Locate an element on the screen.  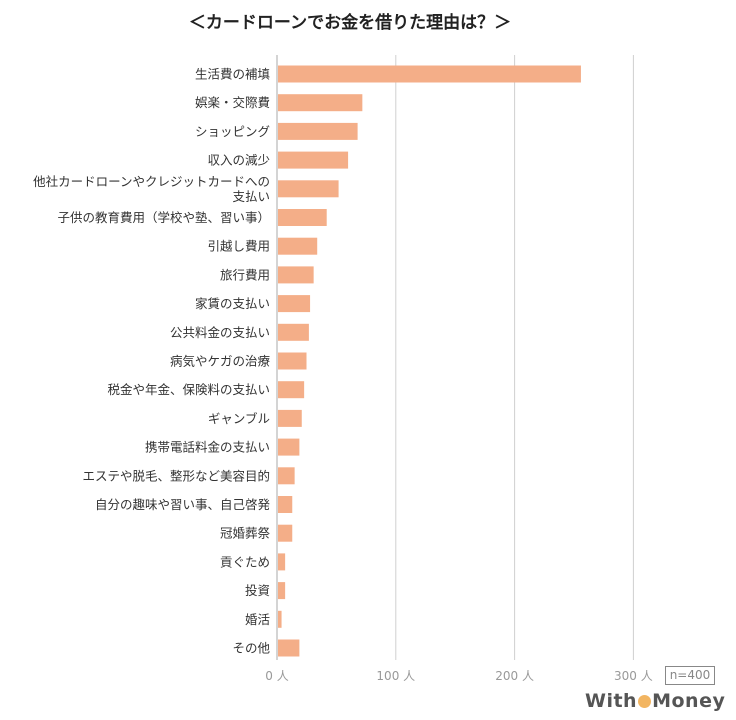
withmoney-logo: With Money is located at coordinates (655, 701).